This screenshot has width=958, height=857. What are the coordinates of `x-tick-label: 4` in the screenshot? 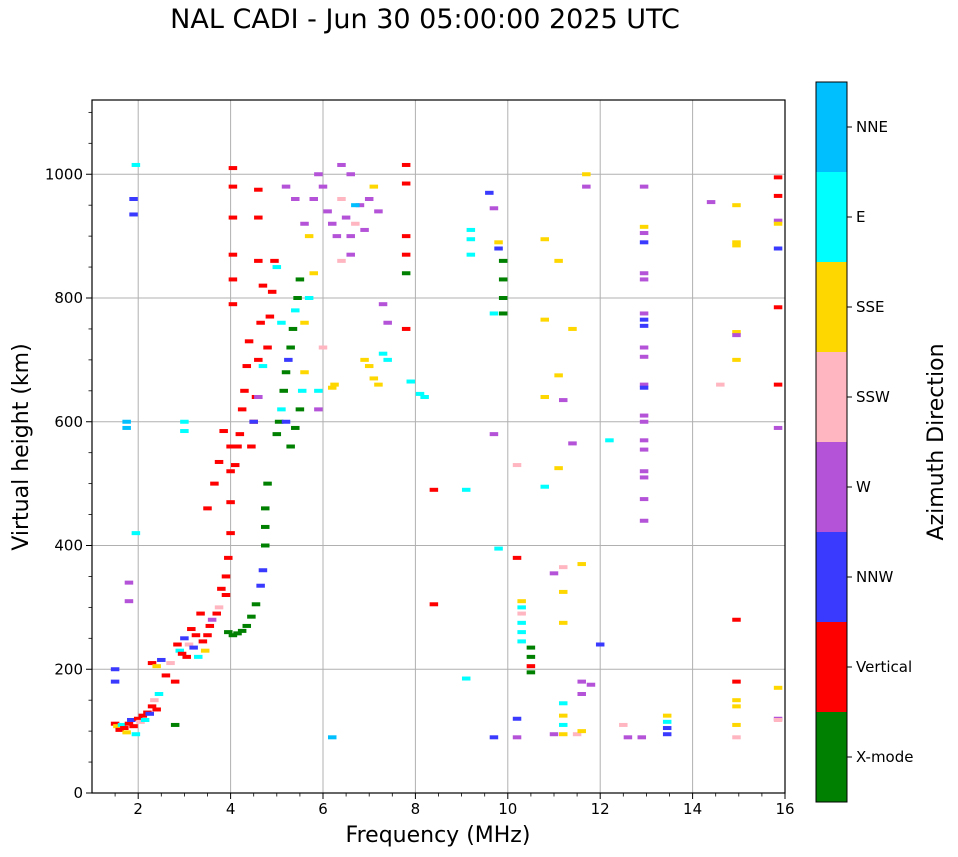 It's located at (231, 809).